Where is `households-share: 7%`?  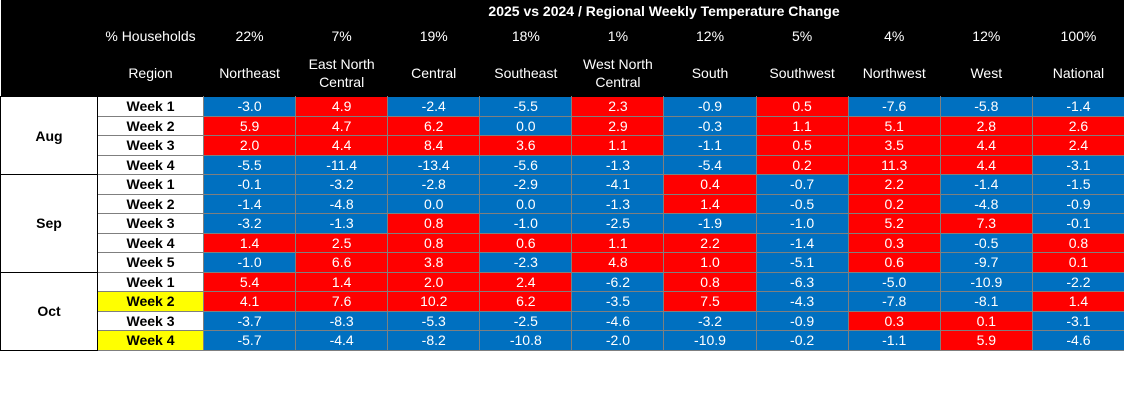 households-share: 7% is located at coordinates (341, 36).